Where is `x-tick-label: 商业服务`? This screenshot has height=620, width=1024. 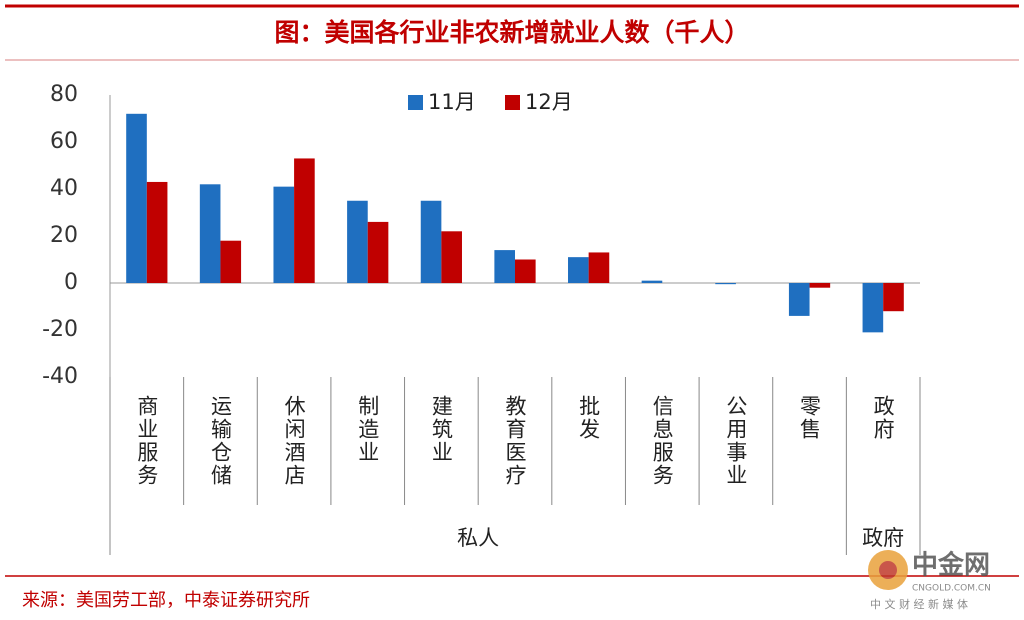 x-tick-label: 商业服务 is located at coordinates (147, 441).